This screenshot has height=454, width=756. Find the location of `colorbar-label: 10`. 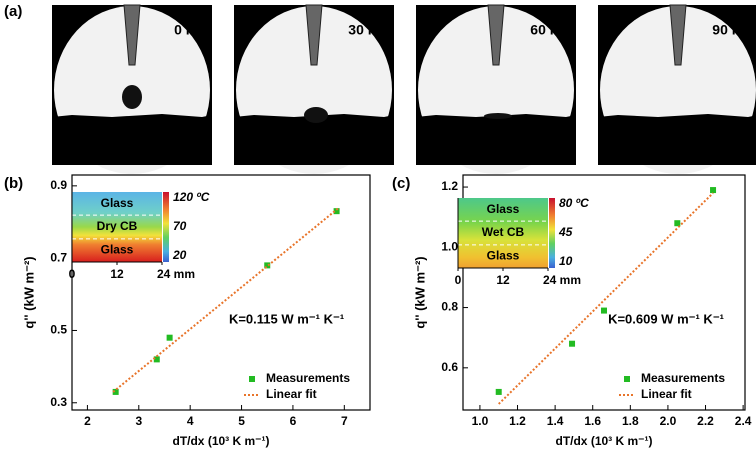

colorbar-label: 10 is located at coordinates (566, 261).